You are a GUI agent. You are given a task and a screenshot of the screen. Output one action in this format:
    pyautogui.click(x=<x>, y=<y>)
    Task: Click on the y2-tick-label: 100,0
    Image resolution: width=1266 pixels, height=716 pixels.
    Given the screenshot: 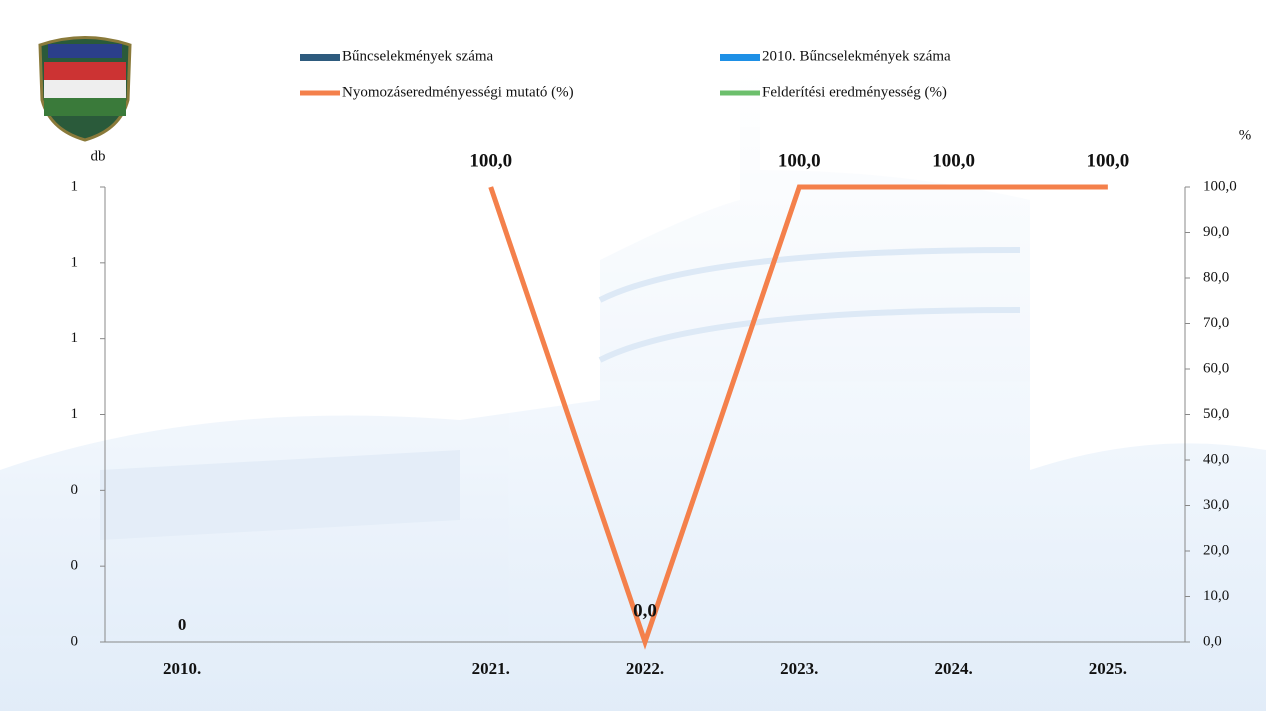 What is the action you would take?
    pyautogui.click(x=1220, y=186)
    